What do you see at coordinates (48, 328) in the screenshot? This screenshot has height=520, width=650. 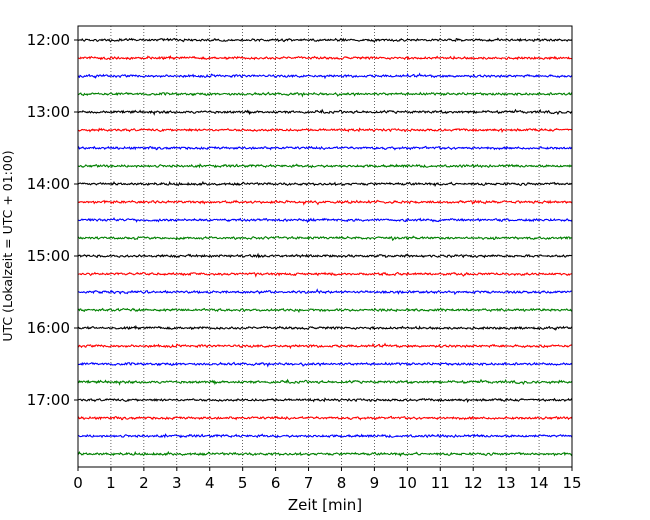 I see `y-tick-label: 16:00` at bounding box center [48, 328].